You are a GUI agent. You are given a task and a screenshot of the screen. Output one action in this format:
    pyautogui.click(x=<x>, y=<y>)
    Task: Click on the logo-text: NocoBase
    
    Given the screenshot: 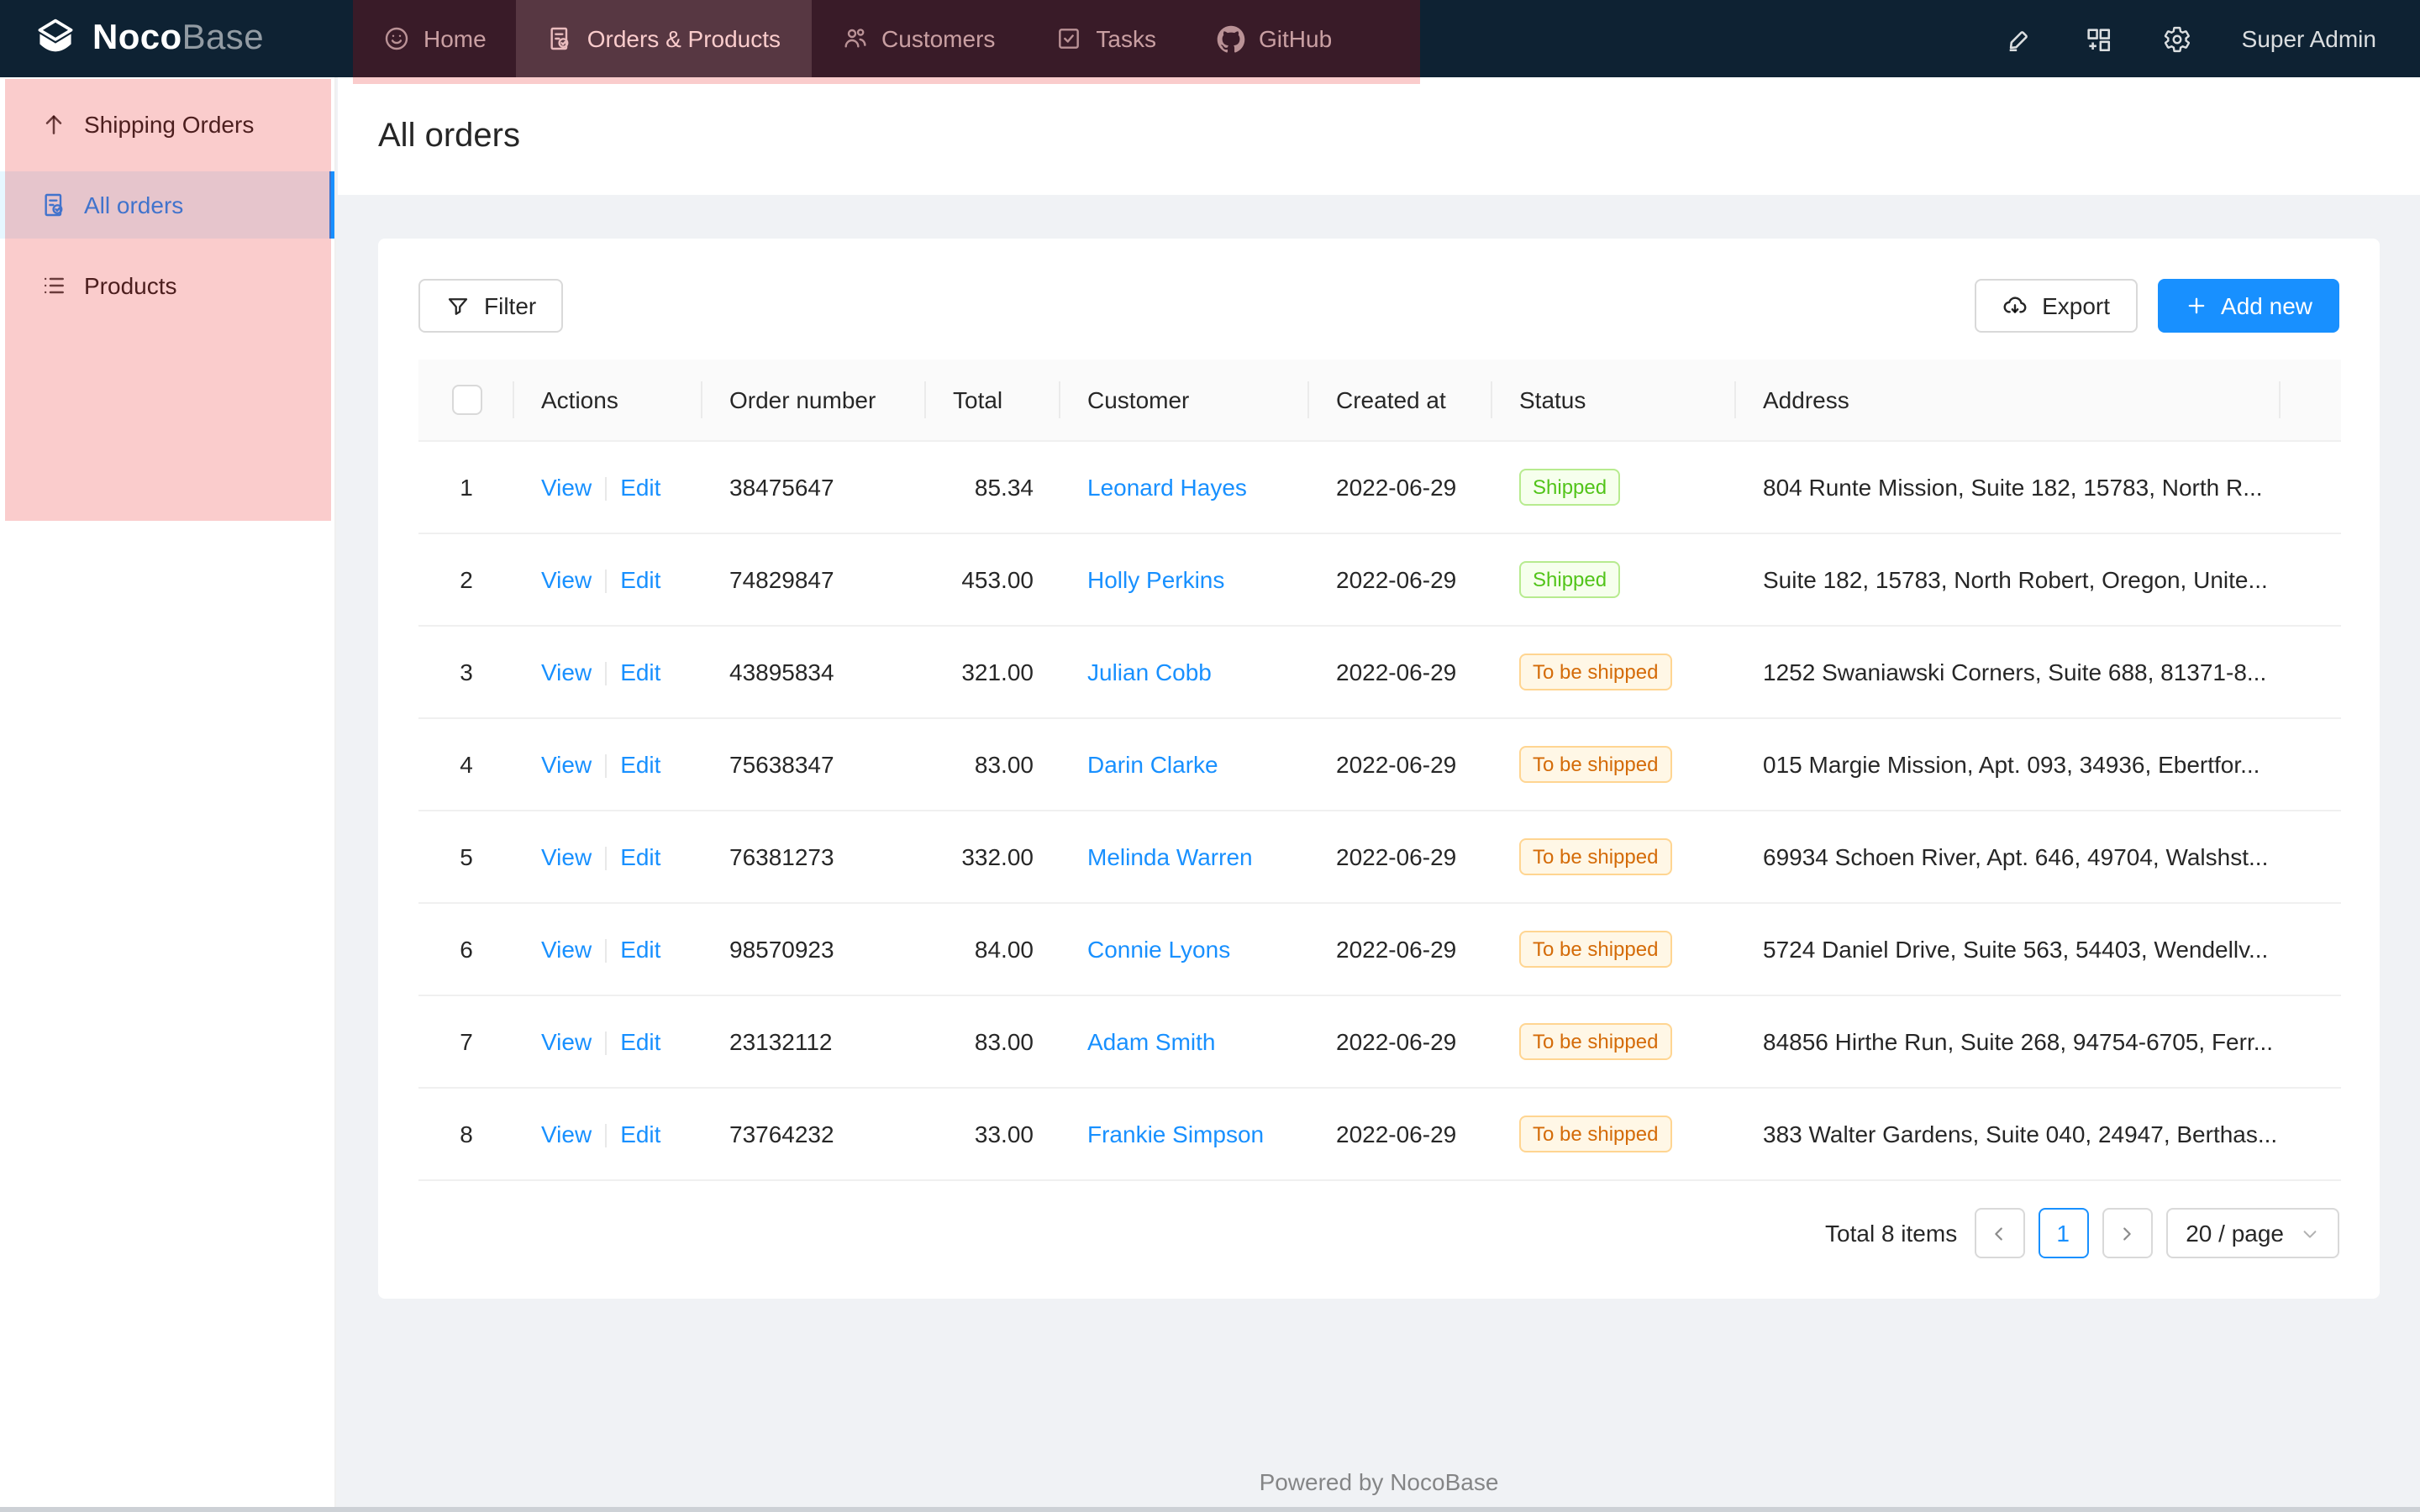 What is the action you would take?
    pyautogui.click(x=178, y=37)
    